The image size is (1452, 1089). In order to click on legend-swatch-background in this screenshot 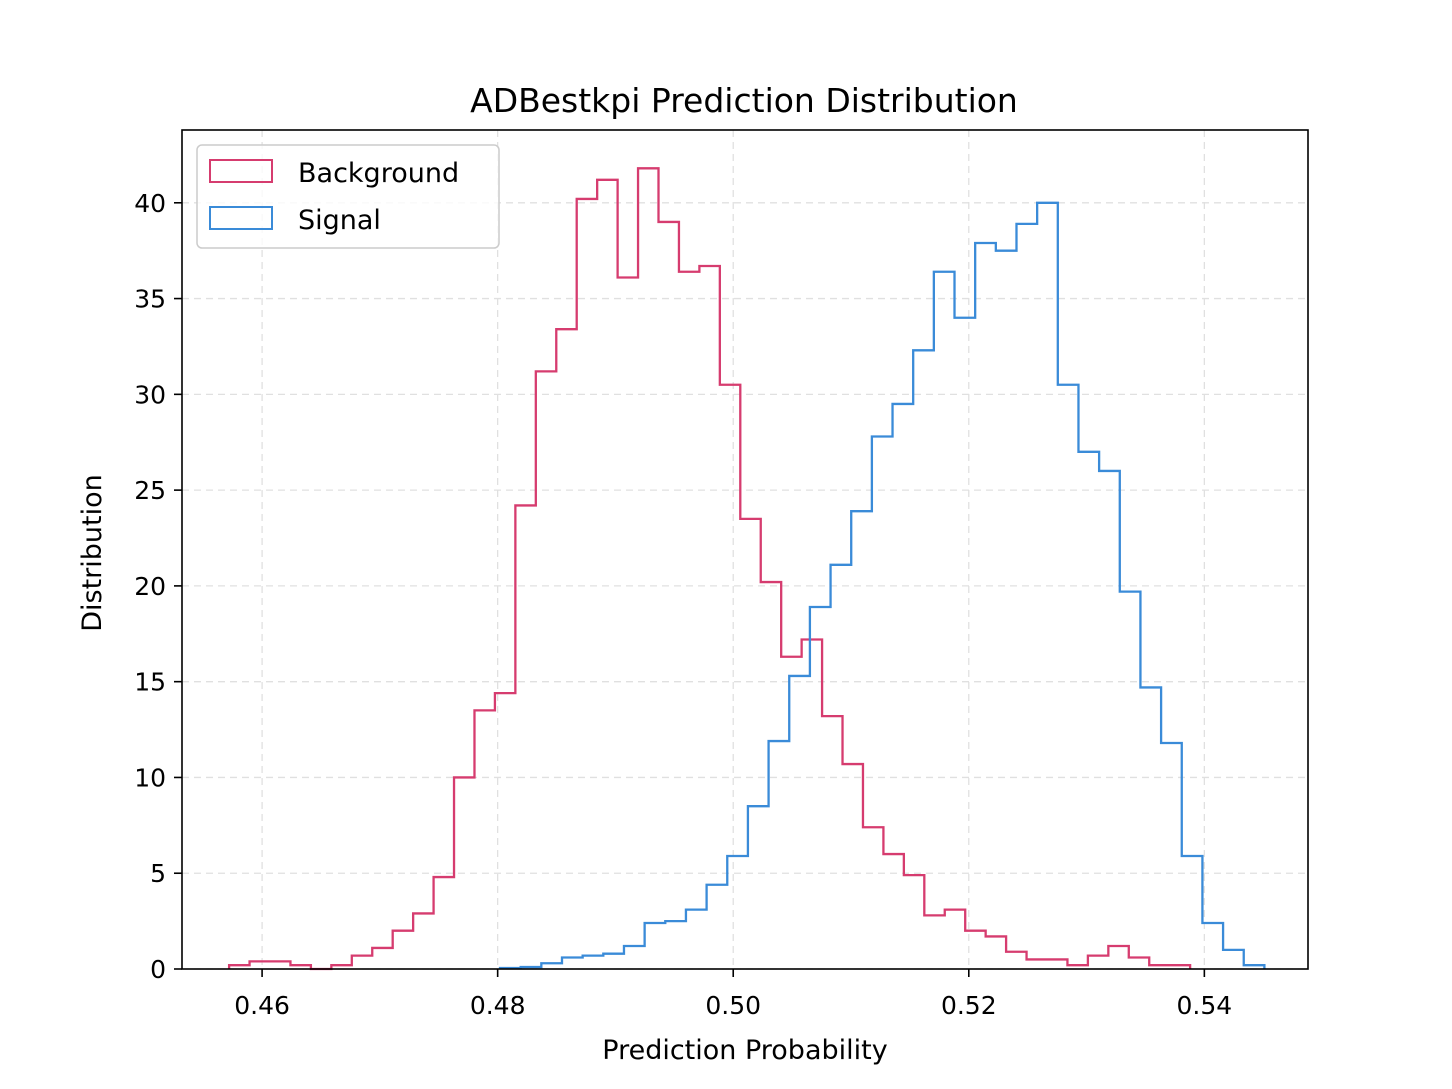, I will do `click(241, 171)`.